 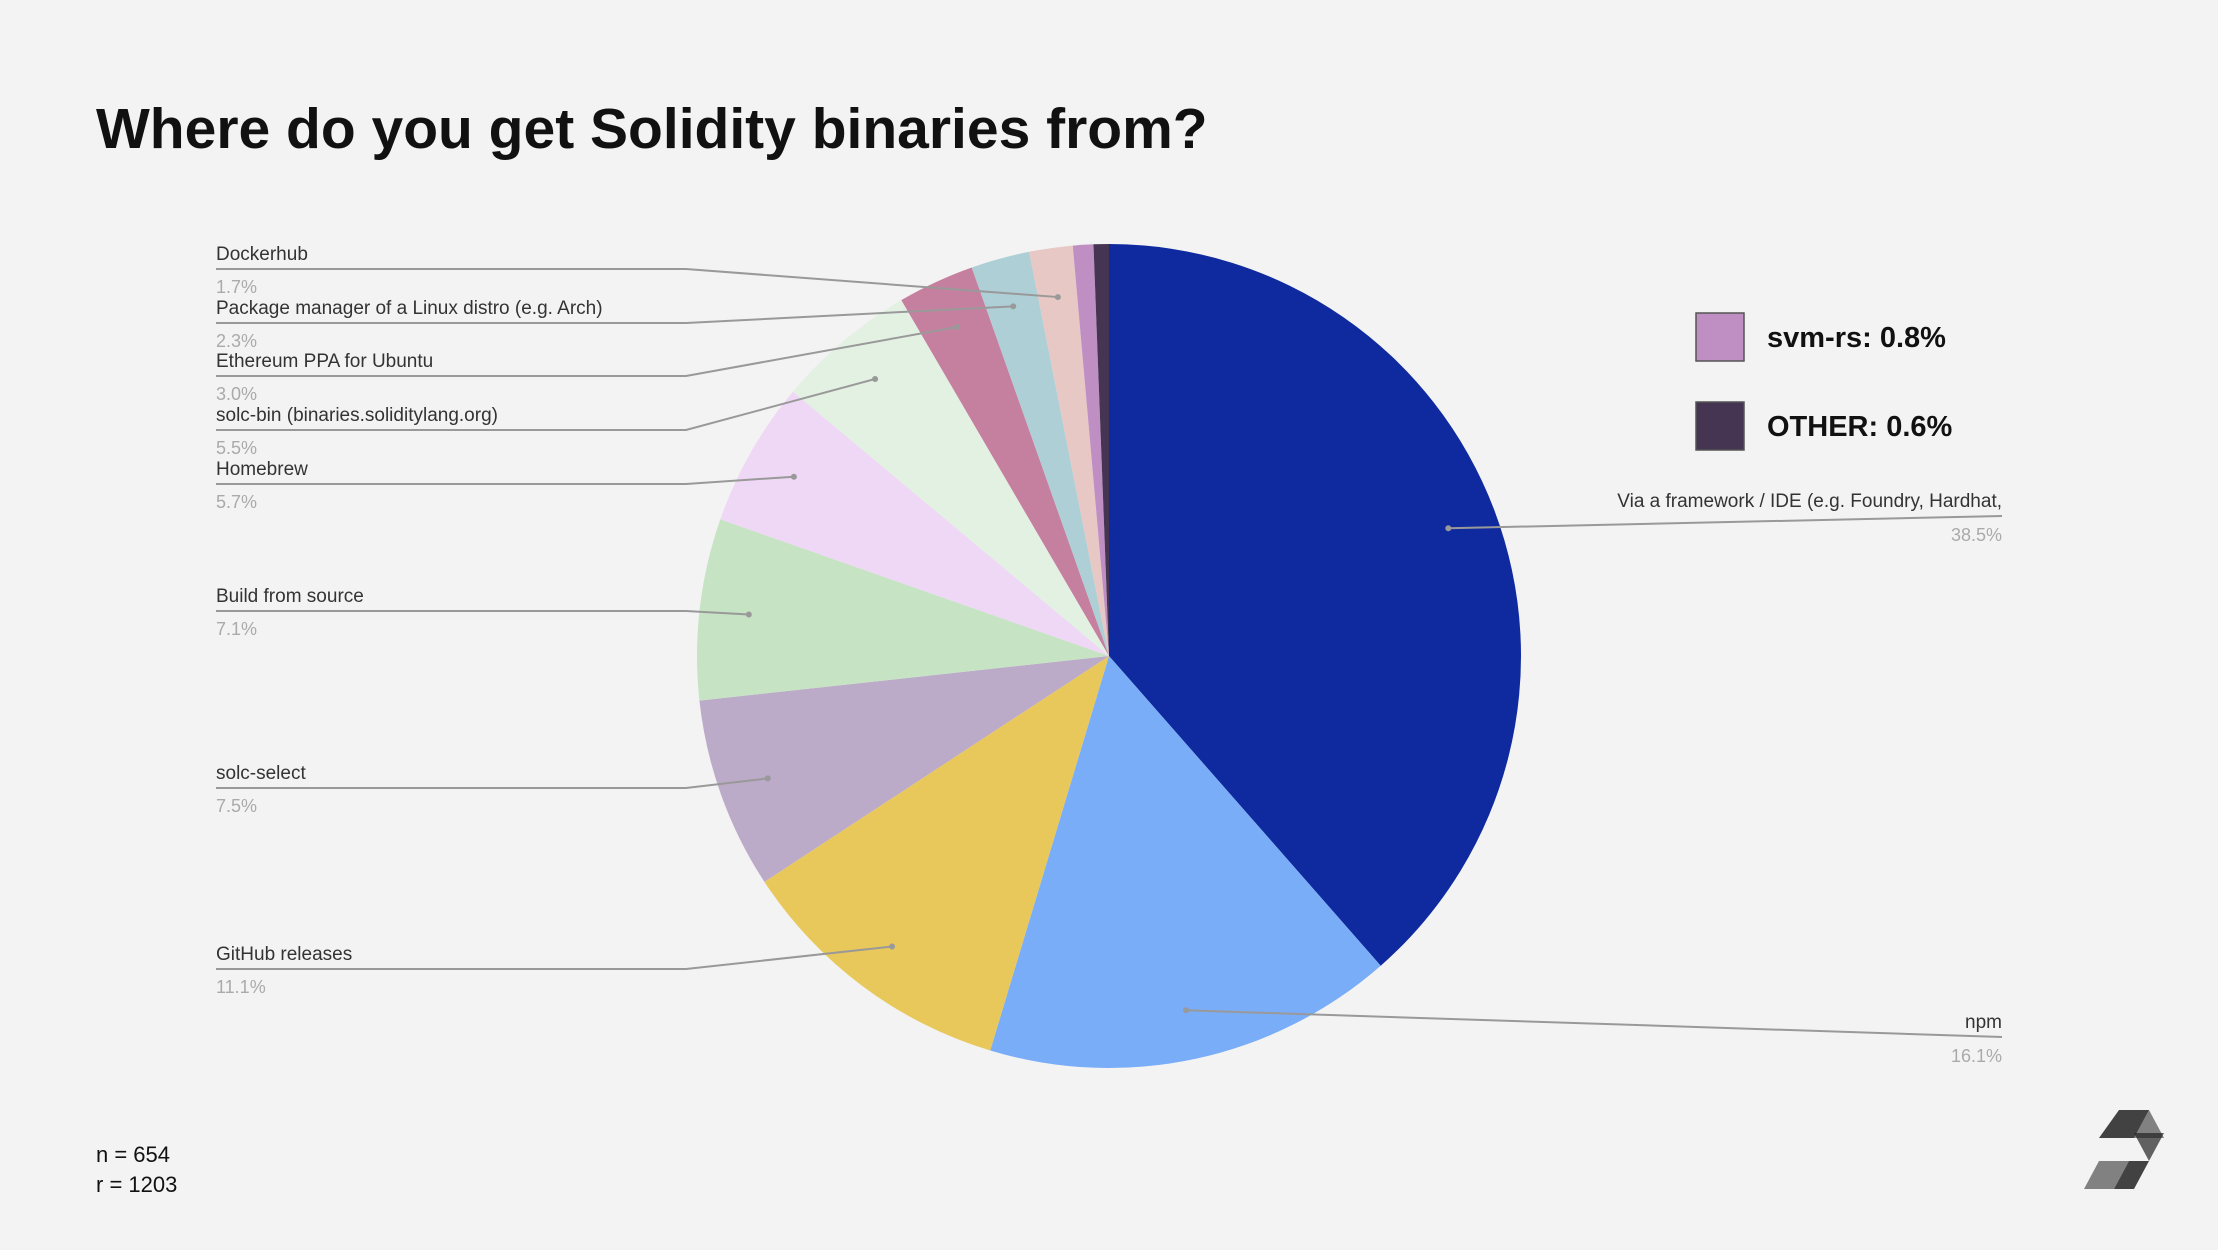 What do you see at coordinates (324, 361) in the screenshot?
I see `slice-label: Ethereum PPA for Ubuntu` at bounding box center [324, 361].